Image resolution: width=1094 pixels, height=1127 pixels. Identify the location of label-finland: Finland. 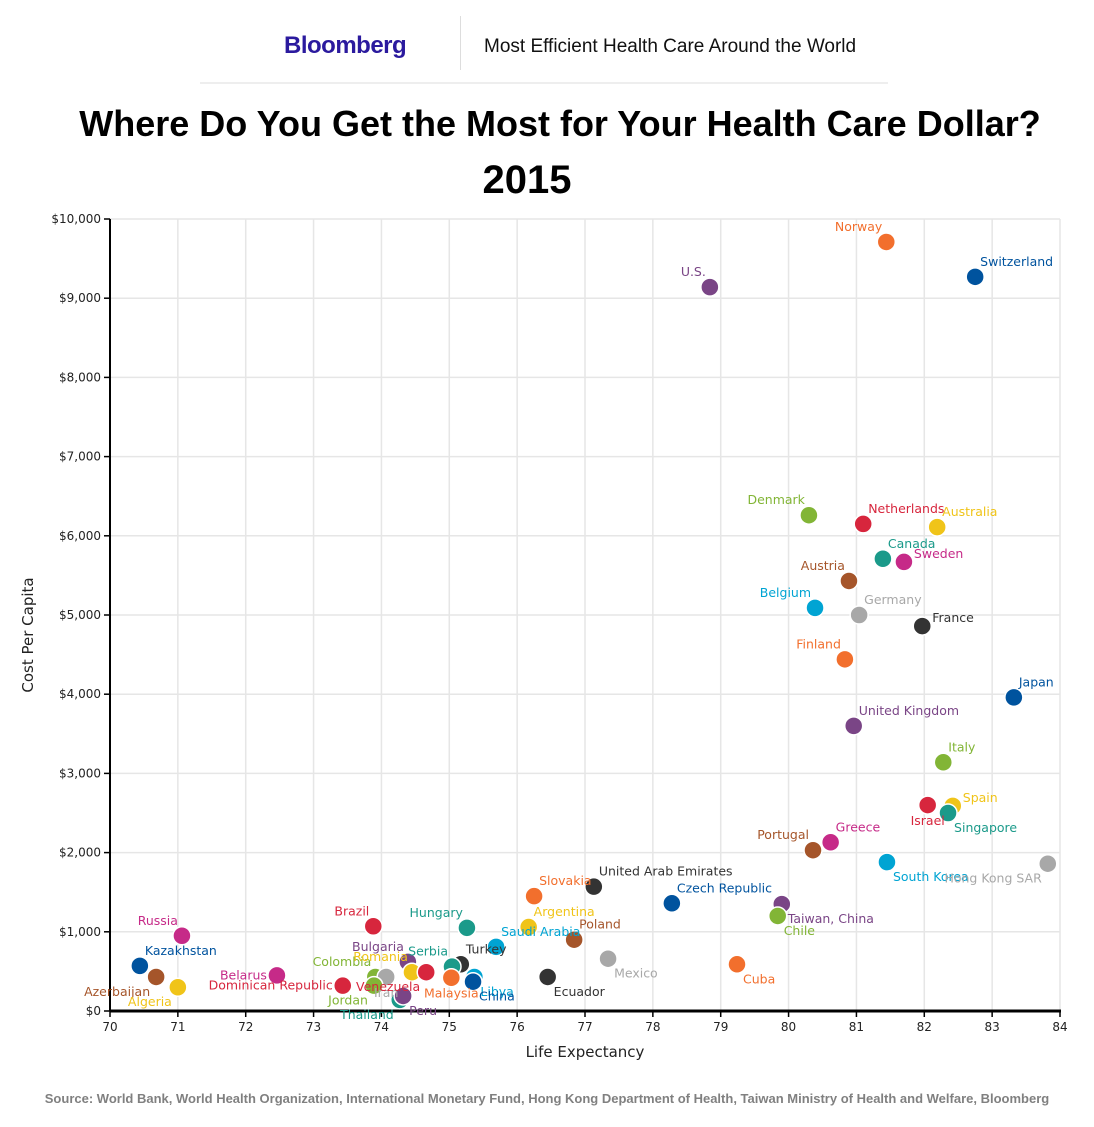
(818, 643).